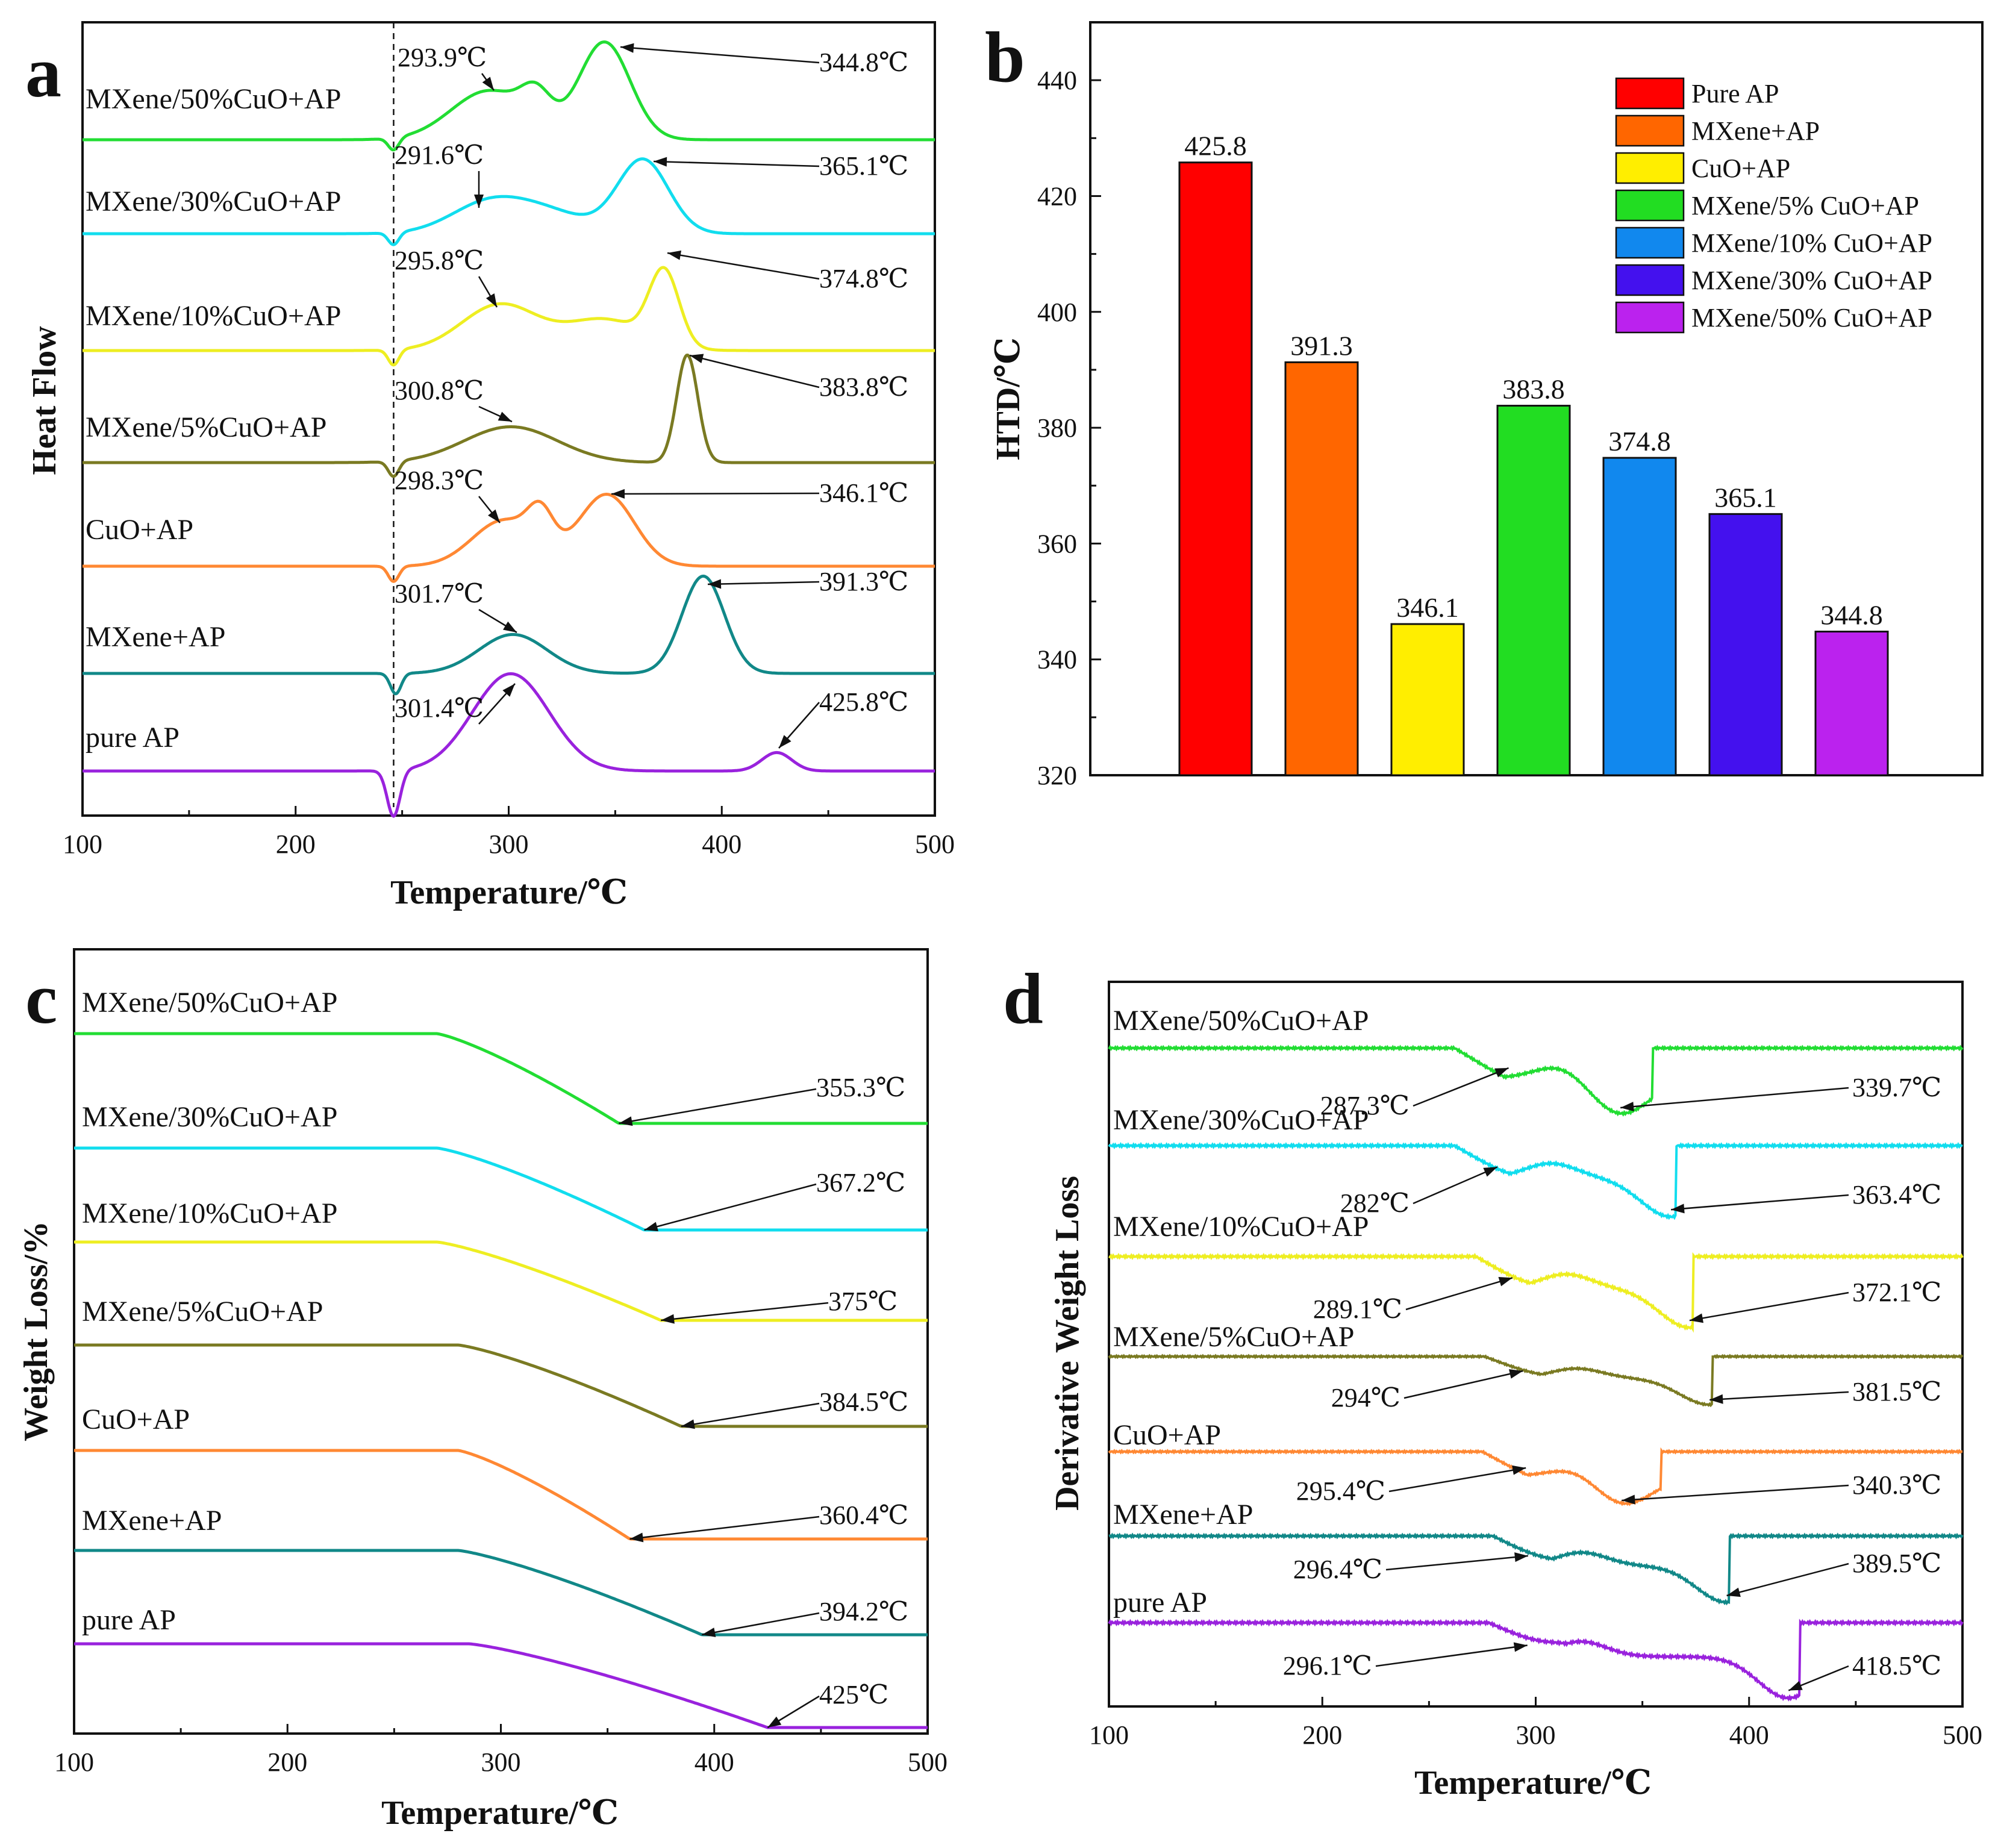  What do you see at coordinates (1067, 1343) in the screenshot?
I see `panel-d-y-axis-title: Derivative Weight Loss` at bounding box center [1067, 1343].